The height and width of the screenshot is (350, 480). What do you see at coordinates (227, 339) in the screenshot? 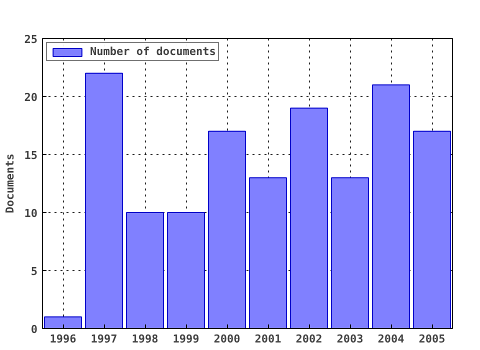
I see `x-tick-label: 2000` at bounding box center [227, 339].